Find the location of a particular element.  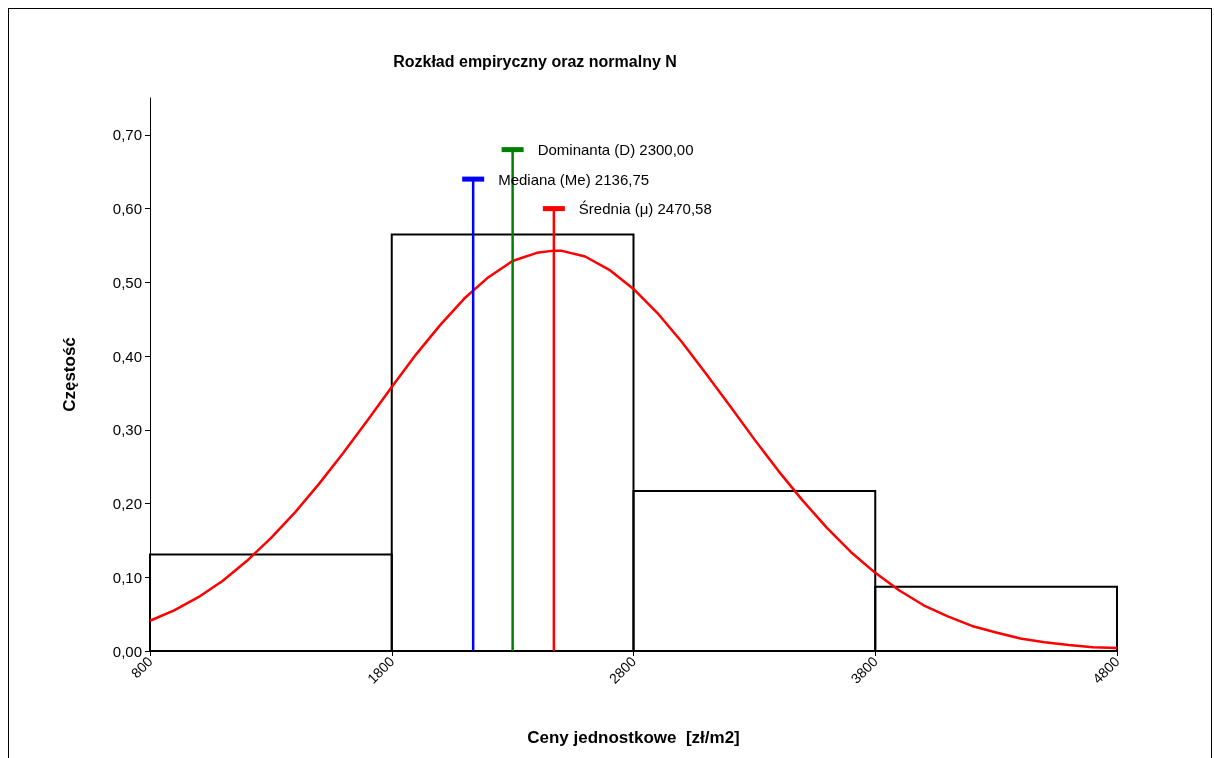

y-tick-label: 0,00 is located at coordinates (127, 651).